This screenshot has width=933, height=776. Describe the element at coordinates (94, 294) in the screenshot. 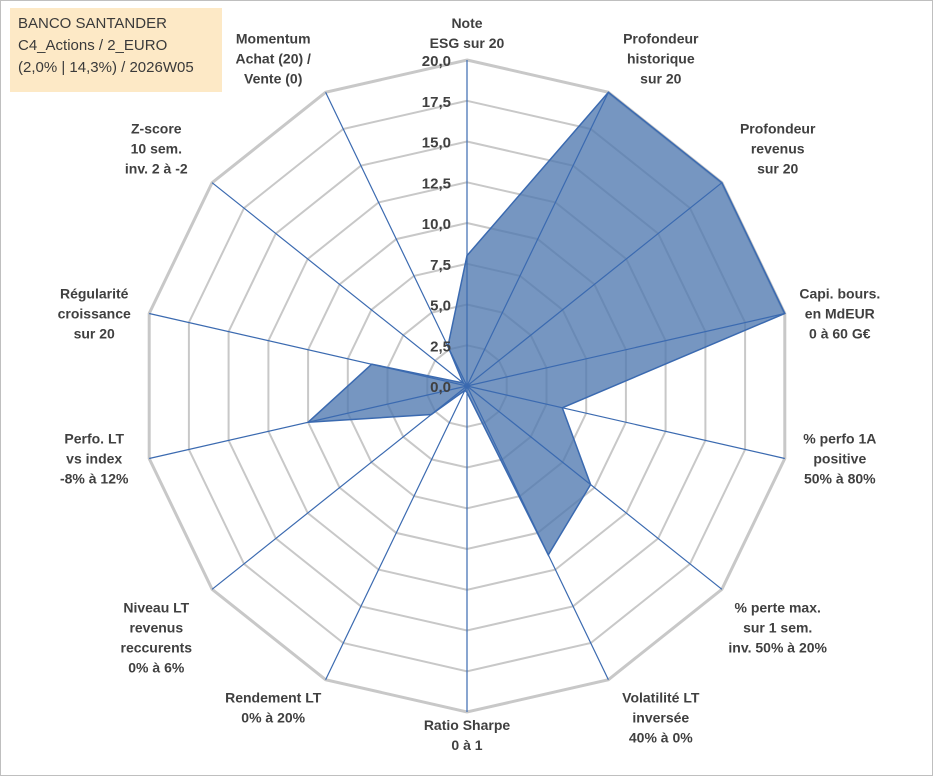

I see `axis-label-11-line-0: Régularité` at that location.